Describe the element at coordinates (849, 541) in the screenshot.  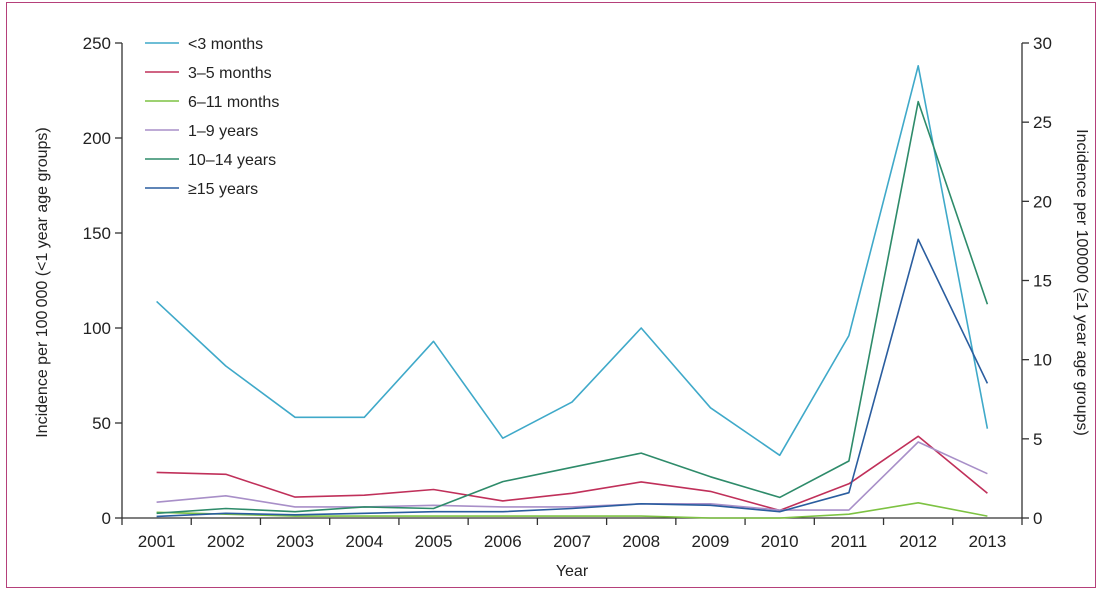
I see `x-tick-label: 2011` at that location.